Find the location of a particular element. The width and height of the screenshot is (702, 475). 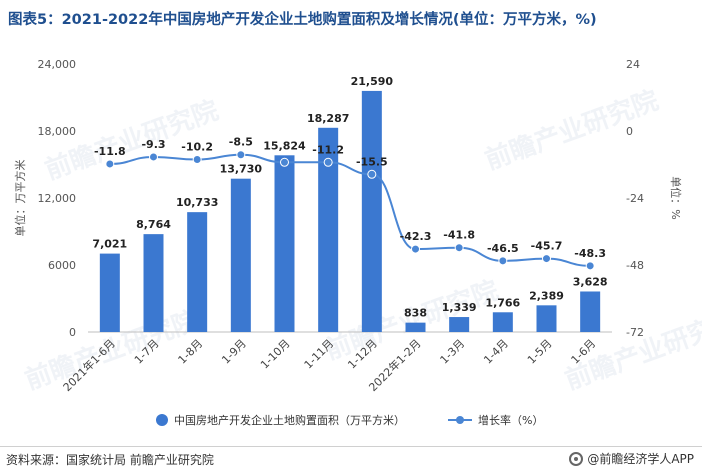

x-tick-label: 1-4月 is located at coordinates (496, 352).